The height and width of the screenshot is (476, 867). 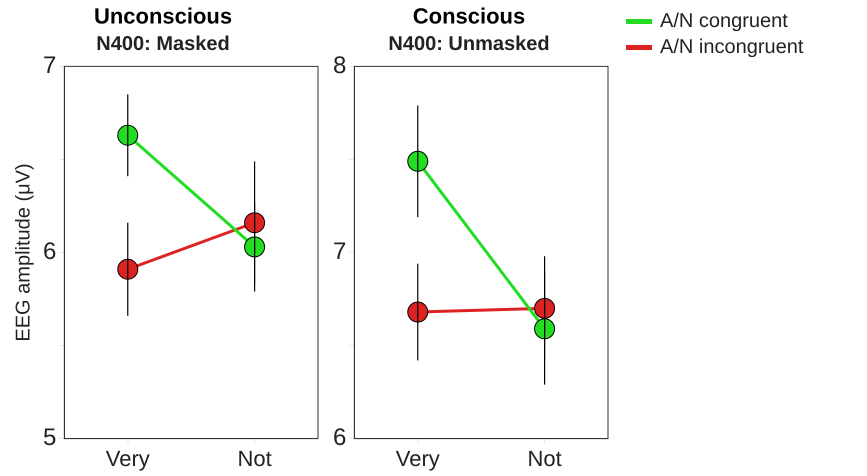 I want to click on chart-title: Unconscious, so click(x=163, y=15).